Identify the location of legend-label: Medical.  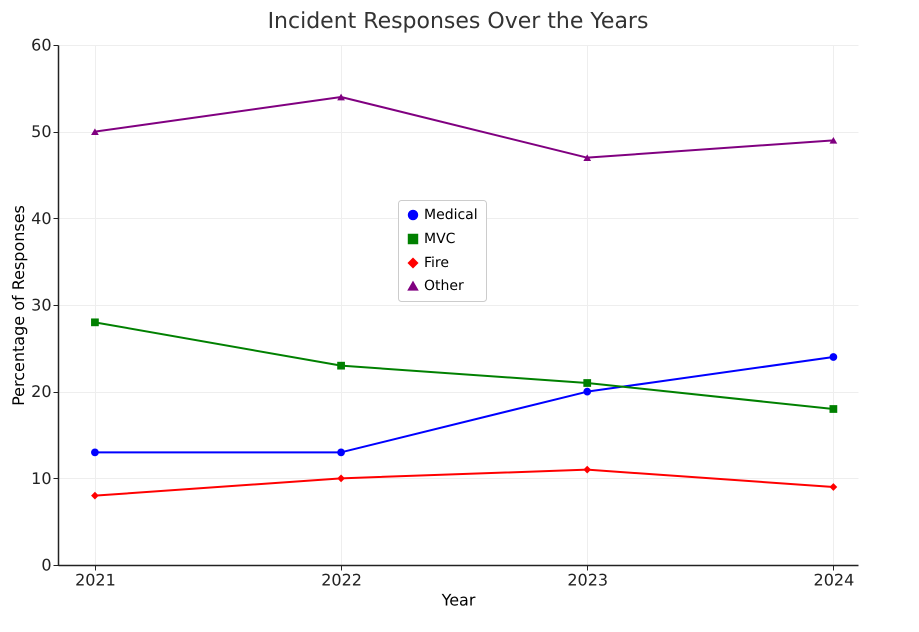
(451, 215).